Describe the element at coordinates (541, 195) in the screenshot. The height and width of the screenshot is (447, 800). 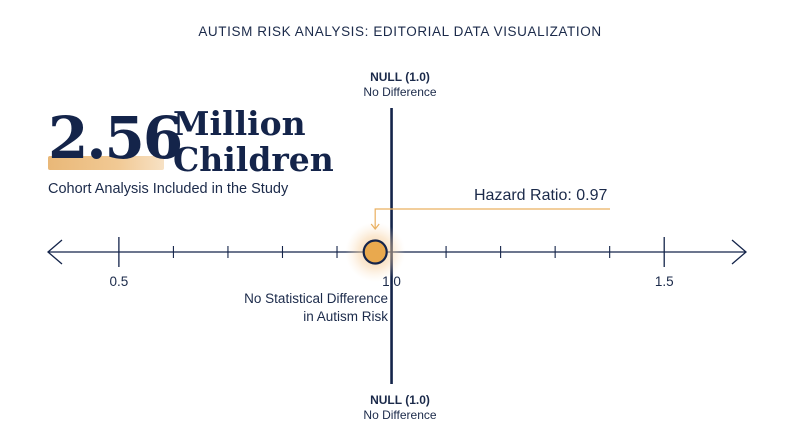
I see `hazard-ratio-label: Hazard Ratio: 0.97` at that location.